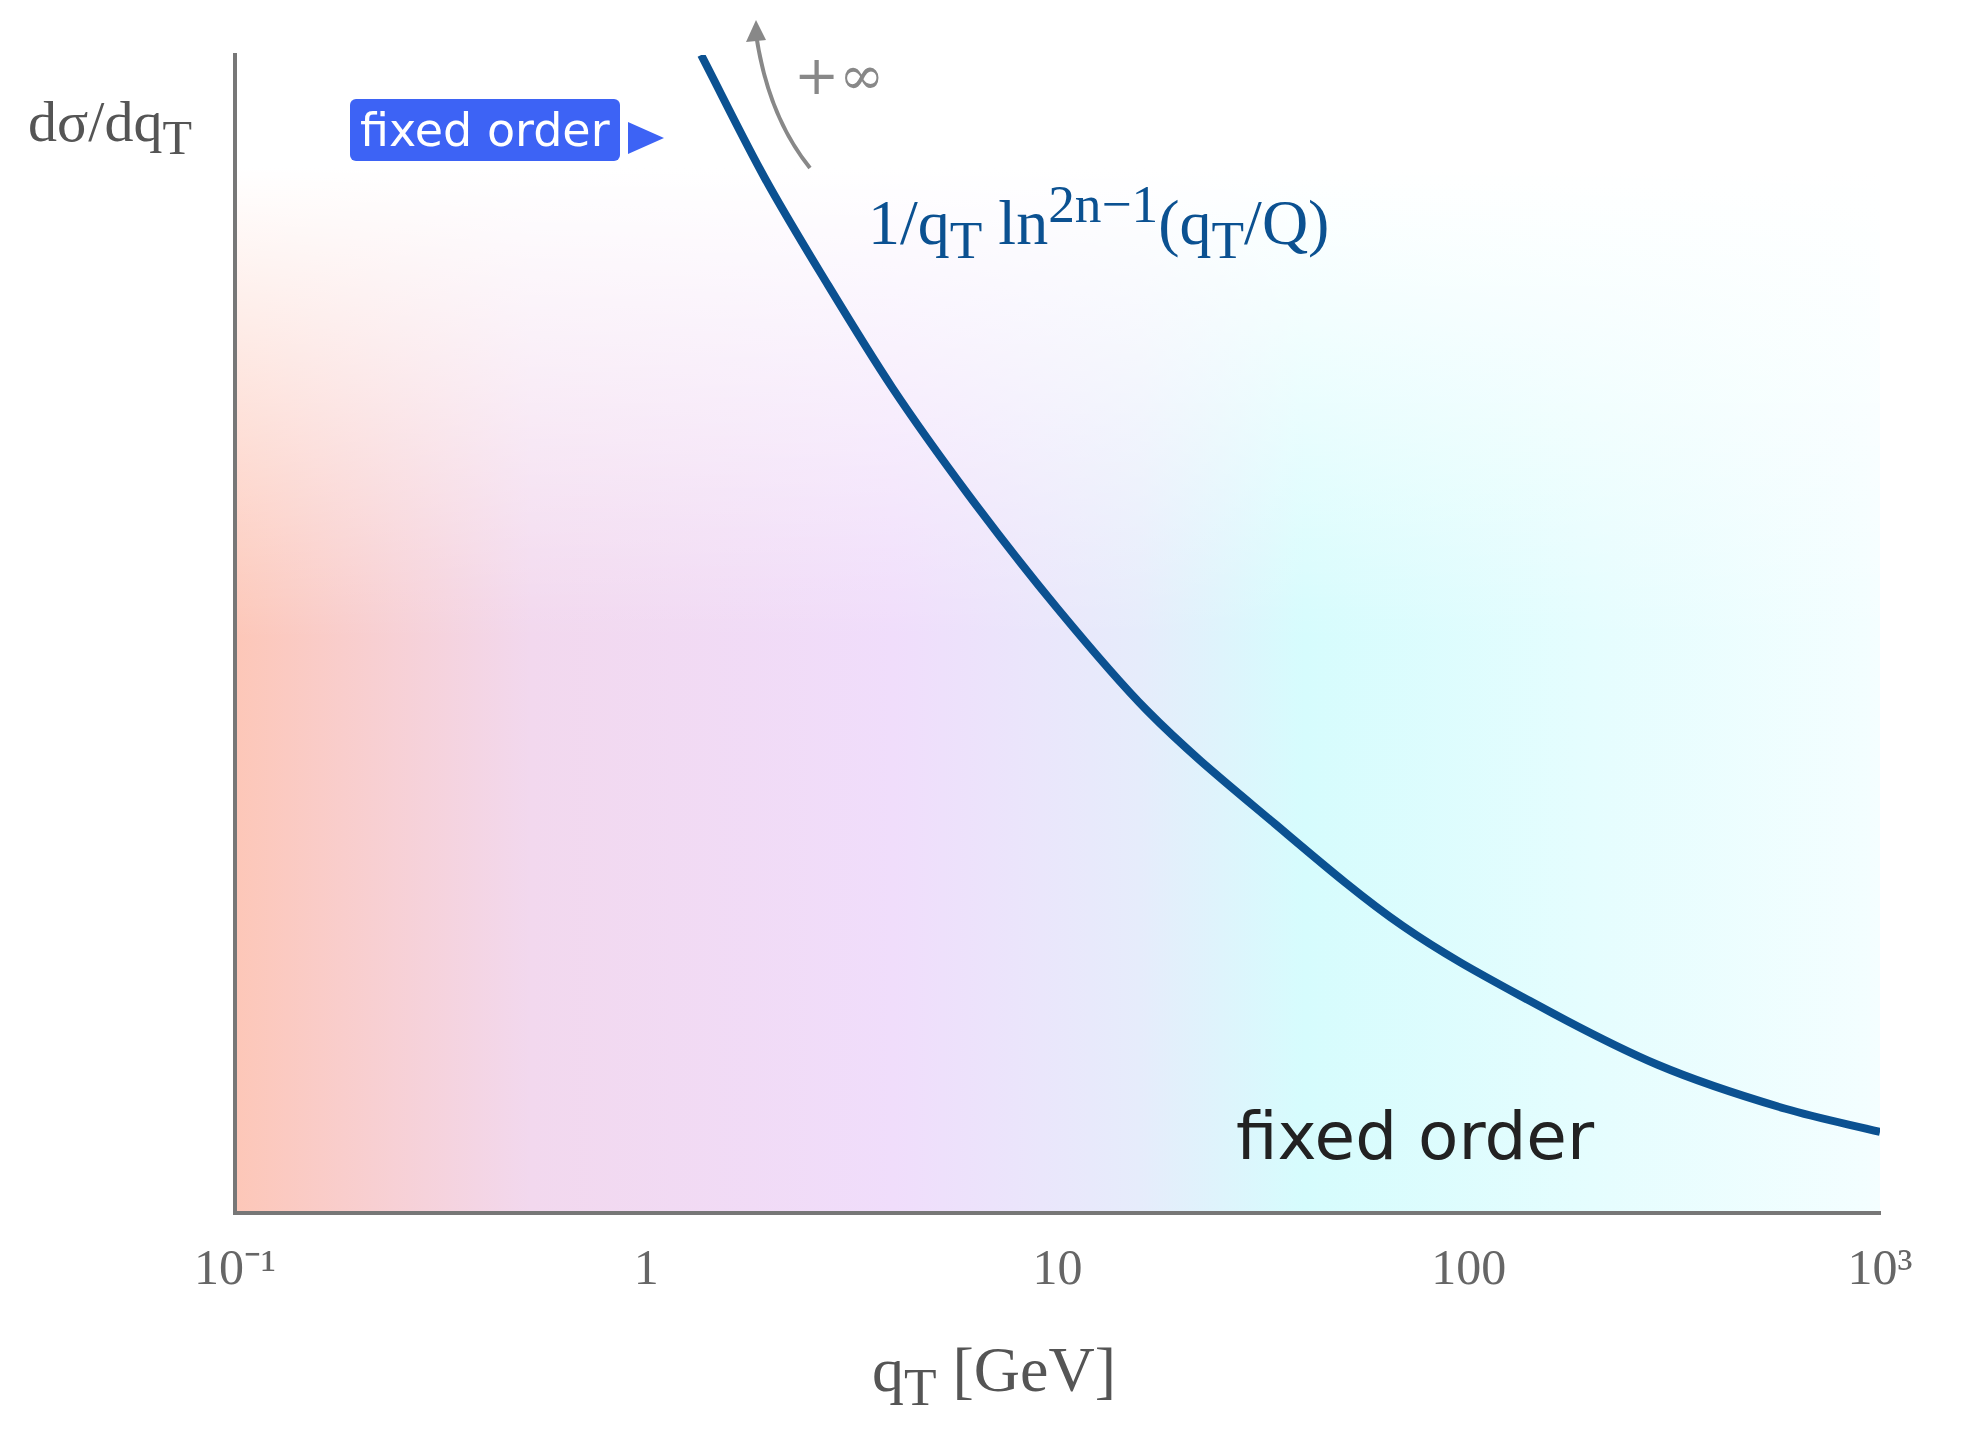 Image resolution: width=1988 pixels, height=1434 pixels. Describe the element at coordinates (839, 75) in the screenshot. I see `annotation: +∞` at that location.